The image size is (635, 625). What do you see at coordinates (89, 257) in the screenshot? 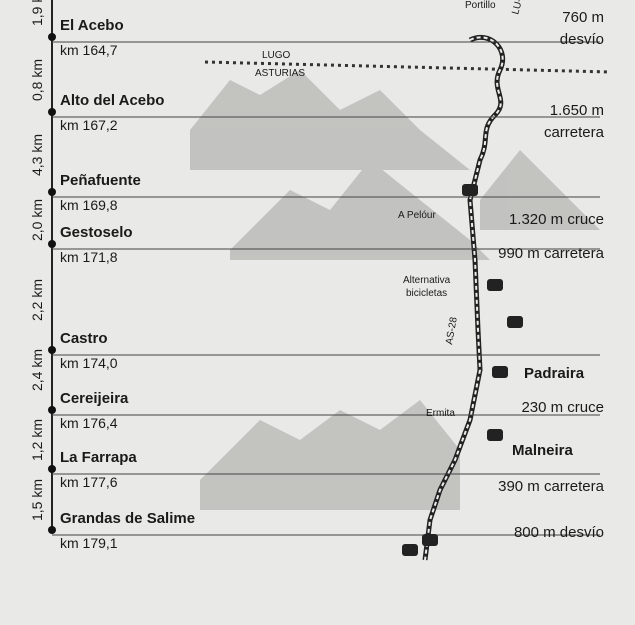
I see `stop-km: km 171,8` at bounding box center [89, 257].